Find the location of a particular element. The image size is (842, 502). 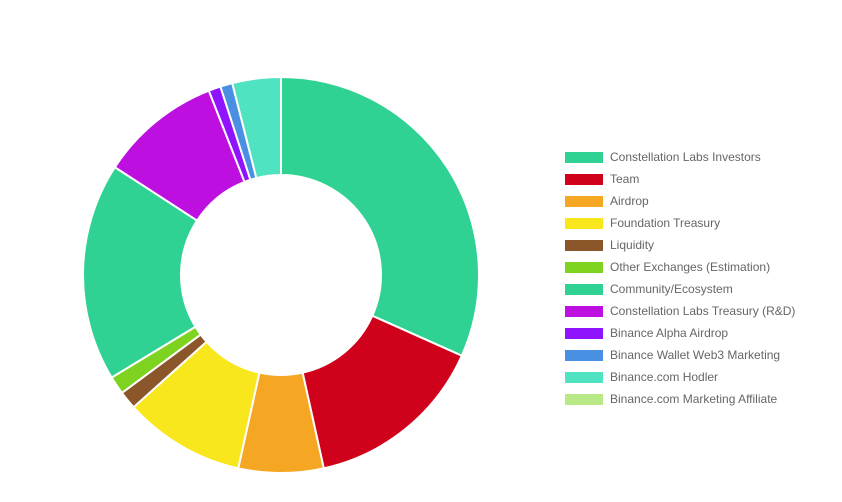

legend-item: Constellation Labs Treasury (R&D) is located at coordinates (680, 311).